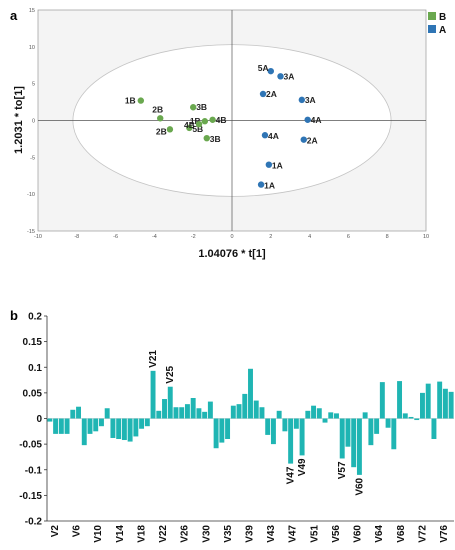 The height and width of the screenshot is (550, 455). Describe the element at coordinates (33, 85) in the screenshot. I see `scores-y-tick-label: 5` at that location.